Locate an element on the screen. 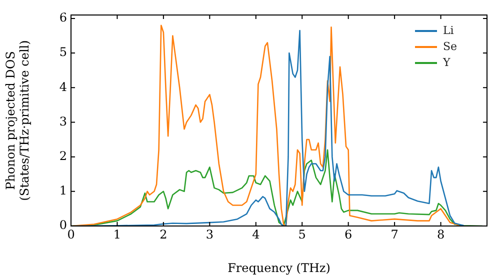 This screenshot has width=500, height=280. y-axis-title: Phonon projected DOS (States/THz·primitive cell) is located at coordinates (17, 120).